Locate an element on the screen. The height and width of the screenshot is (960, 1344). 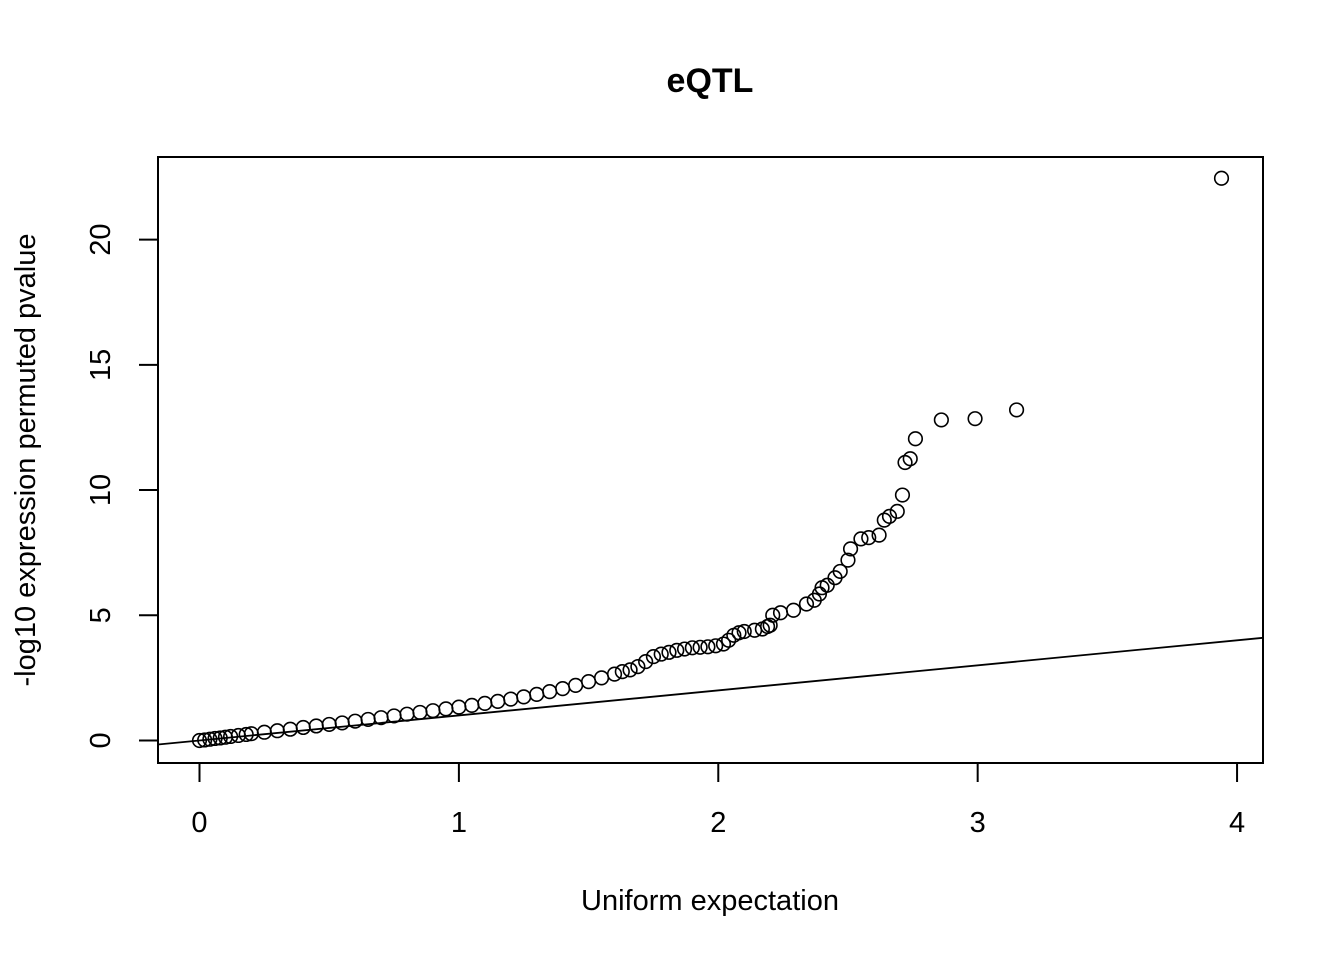
y-tick-label: 5 is located at coordinates (101, 615).